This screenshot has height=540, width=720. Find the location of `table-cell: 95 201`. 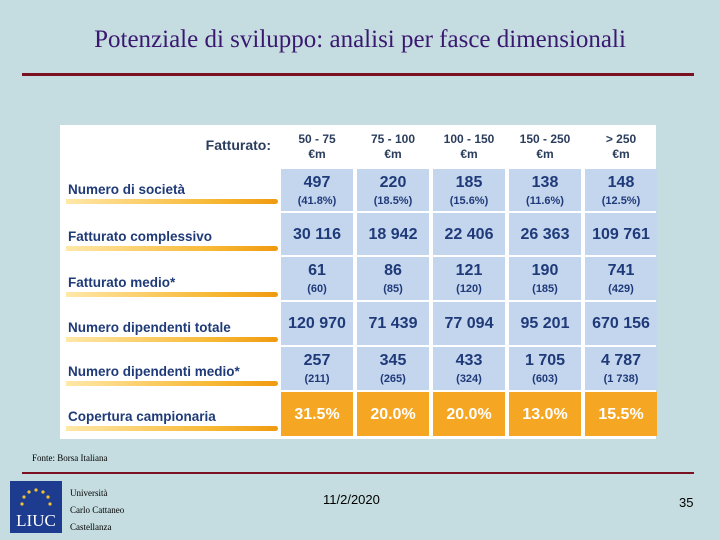

table-cell: 95 201 is located at coordinates (545, 323).